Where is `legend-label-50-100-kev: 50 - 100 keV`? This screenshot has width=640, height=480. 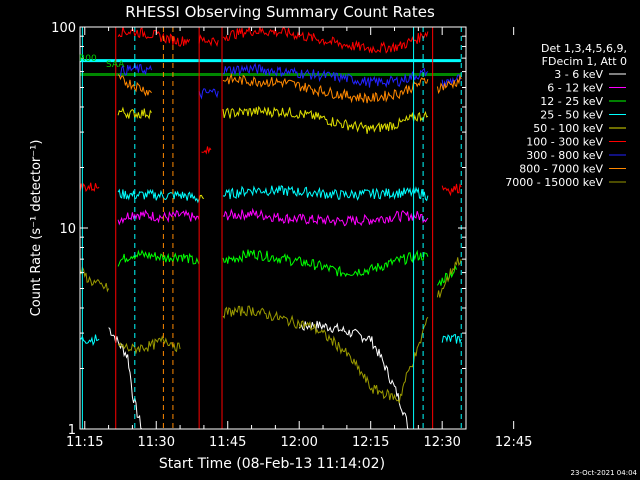
legend-label-50-100-kev: 50 - 100 keV is located at coordinates (568, 128).